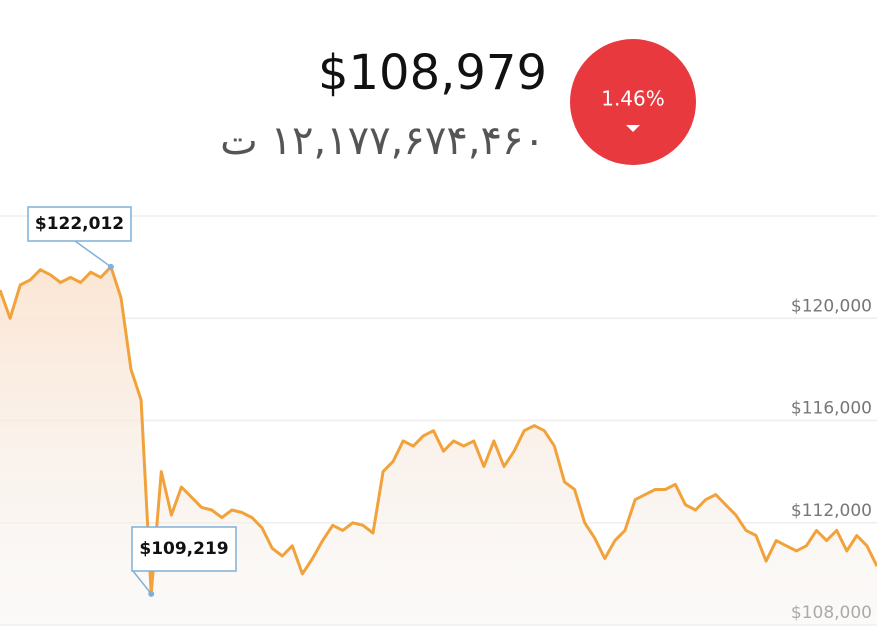  I want to click on change-percent: 1.46%, so click(633, 99).